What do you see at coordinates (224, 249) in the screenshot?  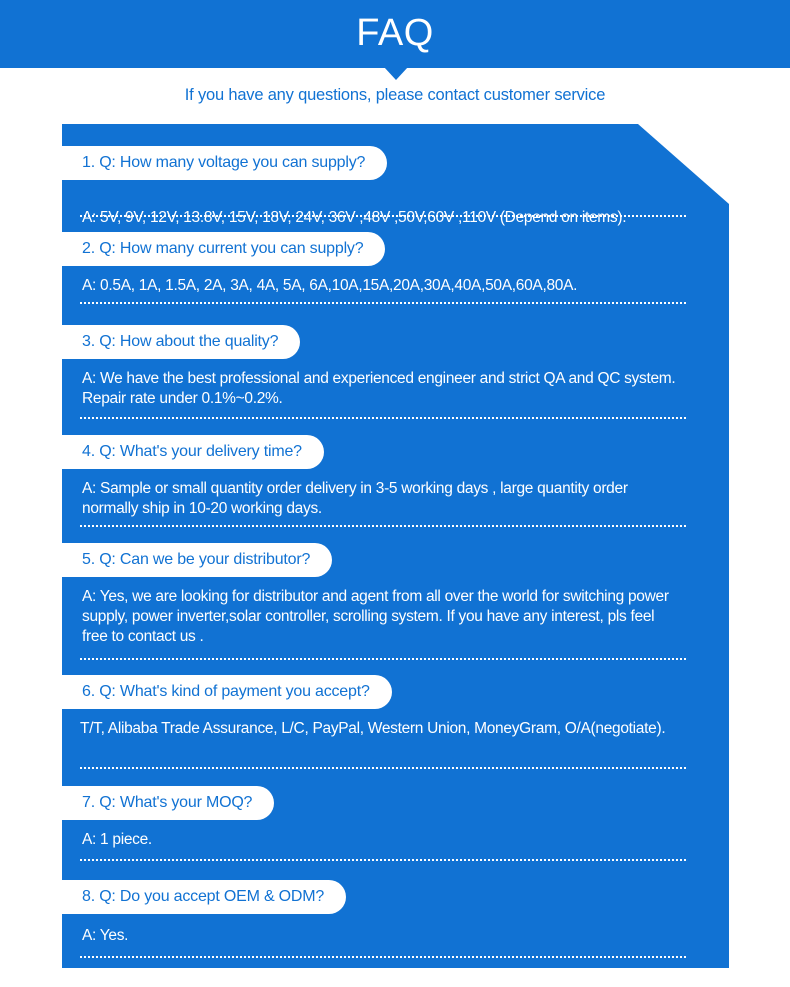 I see `faq-question: 2. Q: How many current you can supply?` at bounding box center [224, 249].